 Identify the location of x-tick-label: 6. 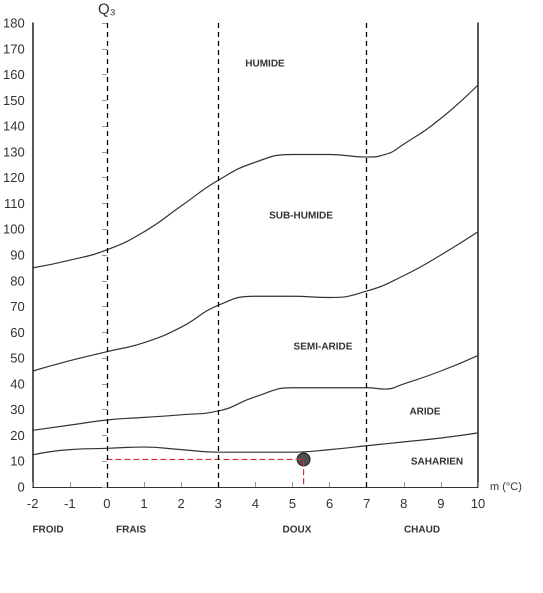
(330, 503).